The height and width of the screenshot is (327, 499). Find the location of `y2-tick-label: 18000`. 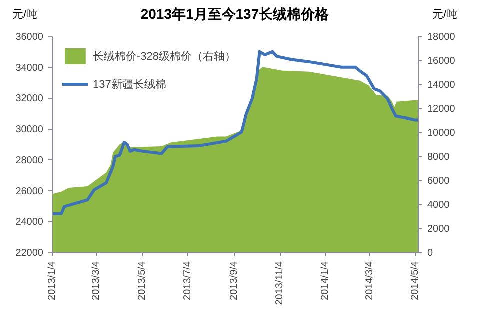

y2-tick-label: 18000 is located at coordinates (442, 37).